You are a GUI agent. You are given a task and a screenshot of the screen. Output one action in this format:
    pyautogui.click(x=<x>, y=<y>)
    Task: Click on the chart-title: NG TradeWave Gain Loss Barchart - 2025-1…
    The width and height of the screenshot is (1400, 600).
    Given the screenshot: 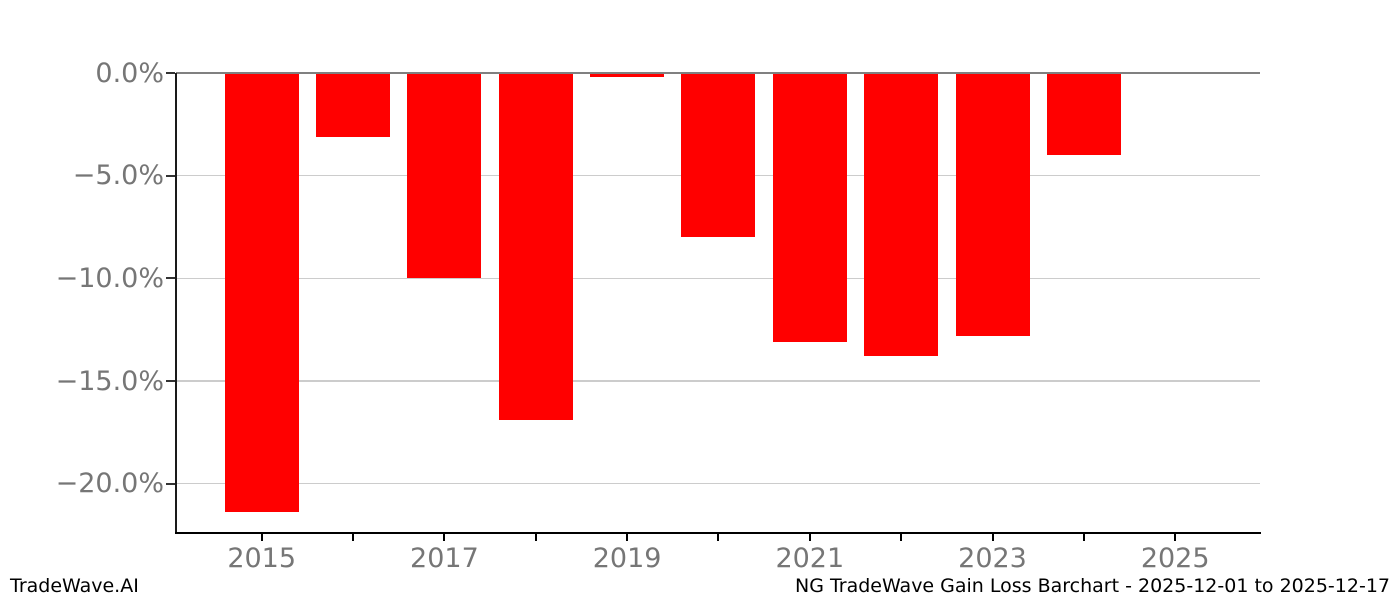 What is the action you would take?
    pyautogui.click(x=1092, y=586)
    